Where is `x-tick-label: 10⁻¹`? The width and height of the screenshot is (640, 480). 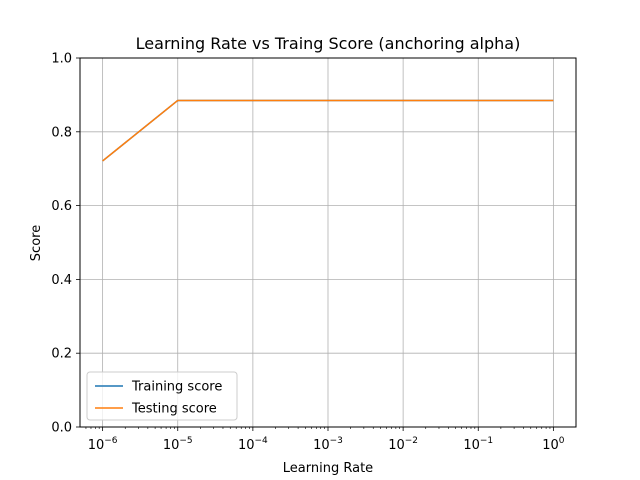 x-tick-label: 10⁻¹ is located at coordinates (478, 444).